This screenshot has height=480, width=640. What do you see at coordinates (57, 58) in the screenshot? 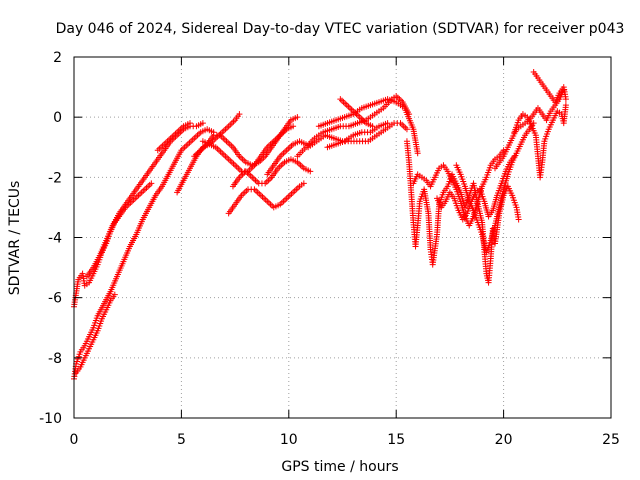
I see `y-tick-label: 2` at bounding box center [57, 58].